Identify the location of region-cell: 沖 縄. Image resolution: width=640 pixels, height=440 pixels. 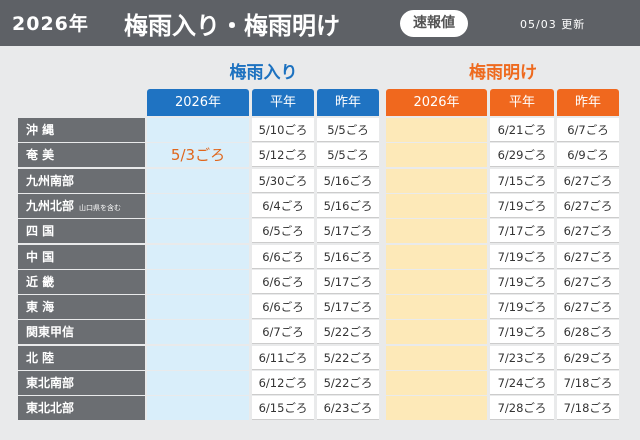
(81, 130).